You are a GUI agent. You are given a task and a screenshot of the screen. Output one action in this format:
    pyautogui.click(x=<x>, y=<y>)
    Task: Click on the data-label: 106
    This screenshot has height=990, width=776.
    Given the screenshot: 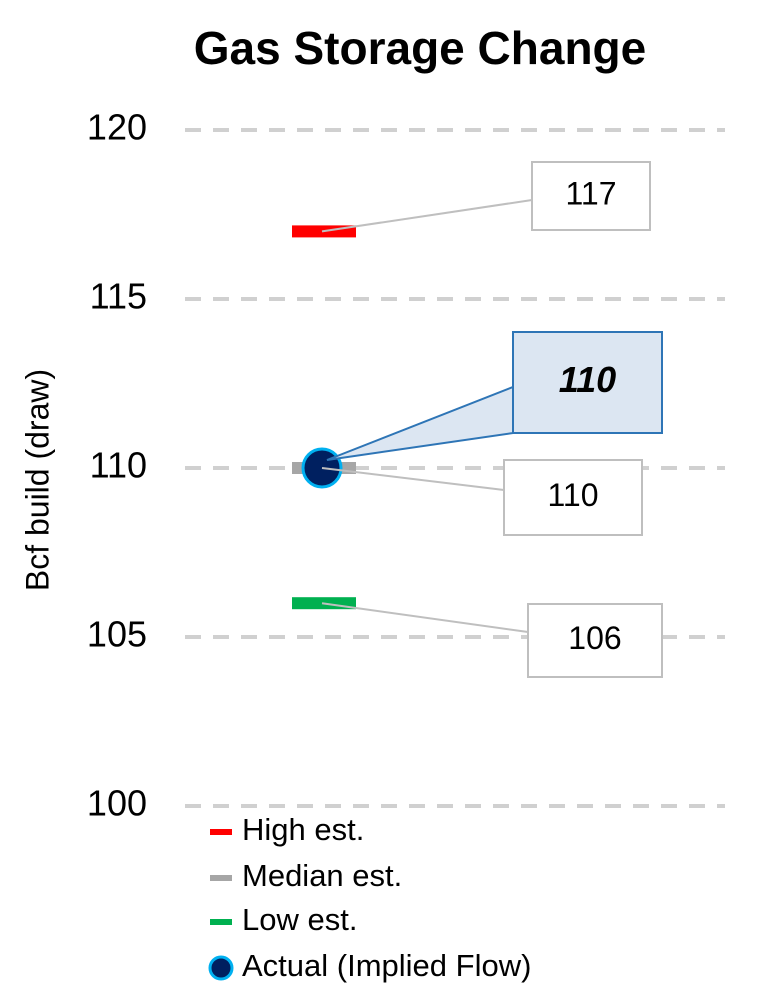 What is the action you would take?
    pyautogui.click(x=594, y=638)
    